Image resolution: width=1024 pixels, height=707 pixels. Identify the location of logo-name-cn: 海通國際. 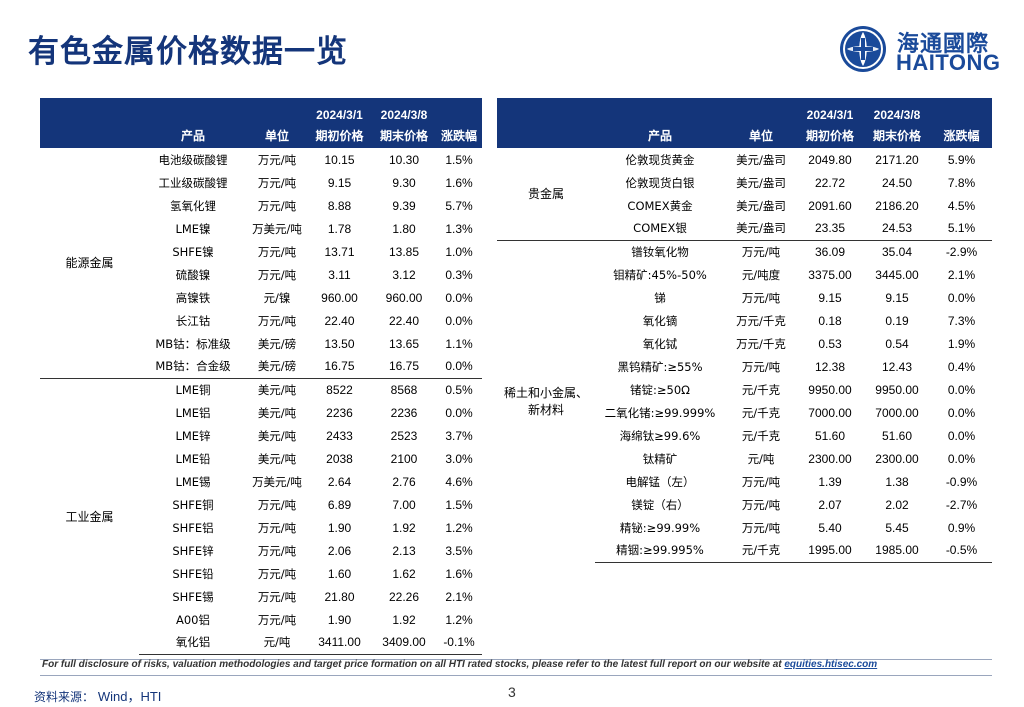
(943, 44).